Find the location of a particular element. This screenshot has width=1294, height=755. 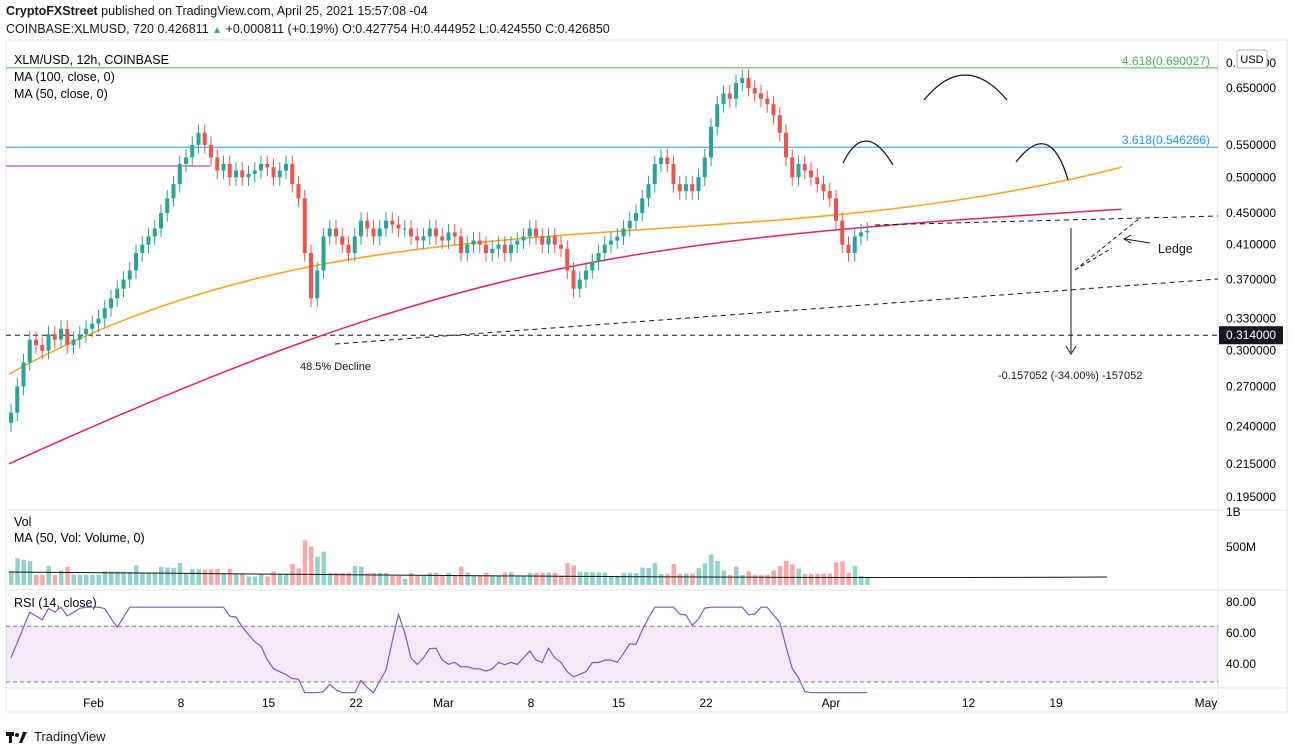

price-tick: 0.215000 is located at coordinates (1251, 464).